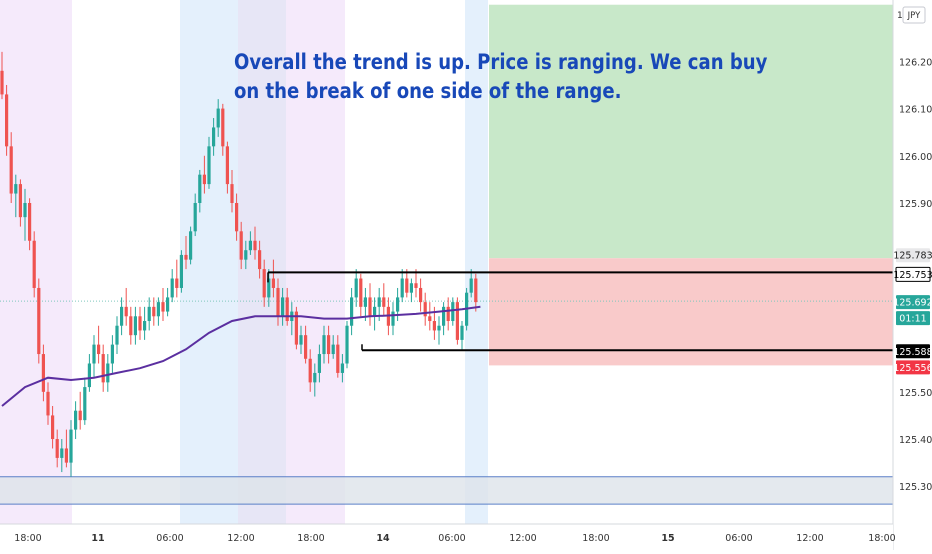  Describe the element at coordinates (667, 538) in the screenshot. I see `x-tick-label: 15` at that location.